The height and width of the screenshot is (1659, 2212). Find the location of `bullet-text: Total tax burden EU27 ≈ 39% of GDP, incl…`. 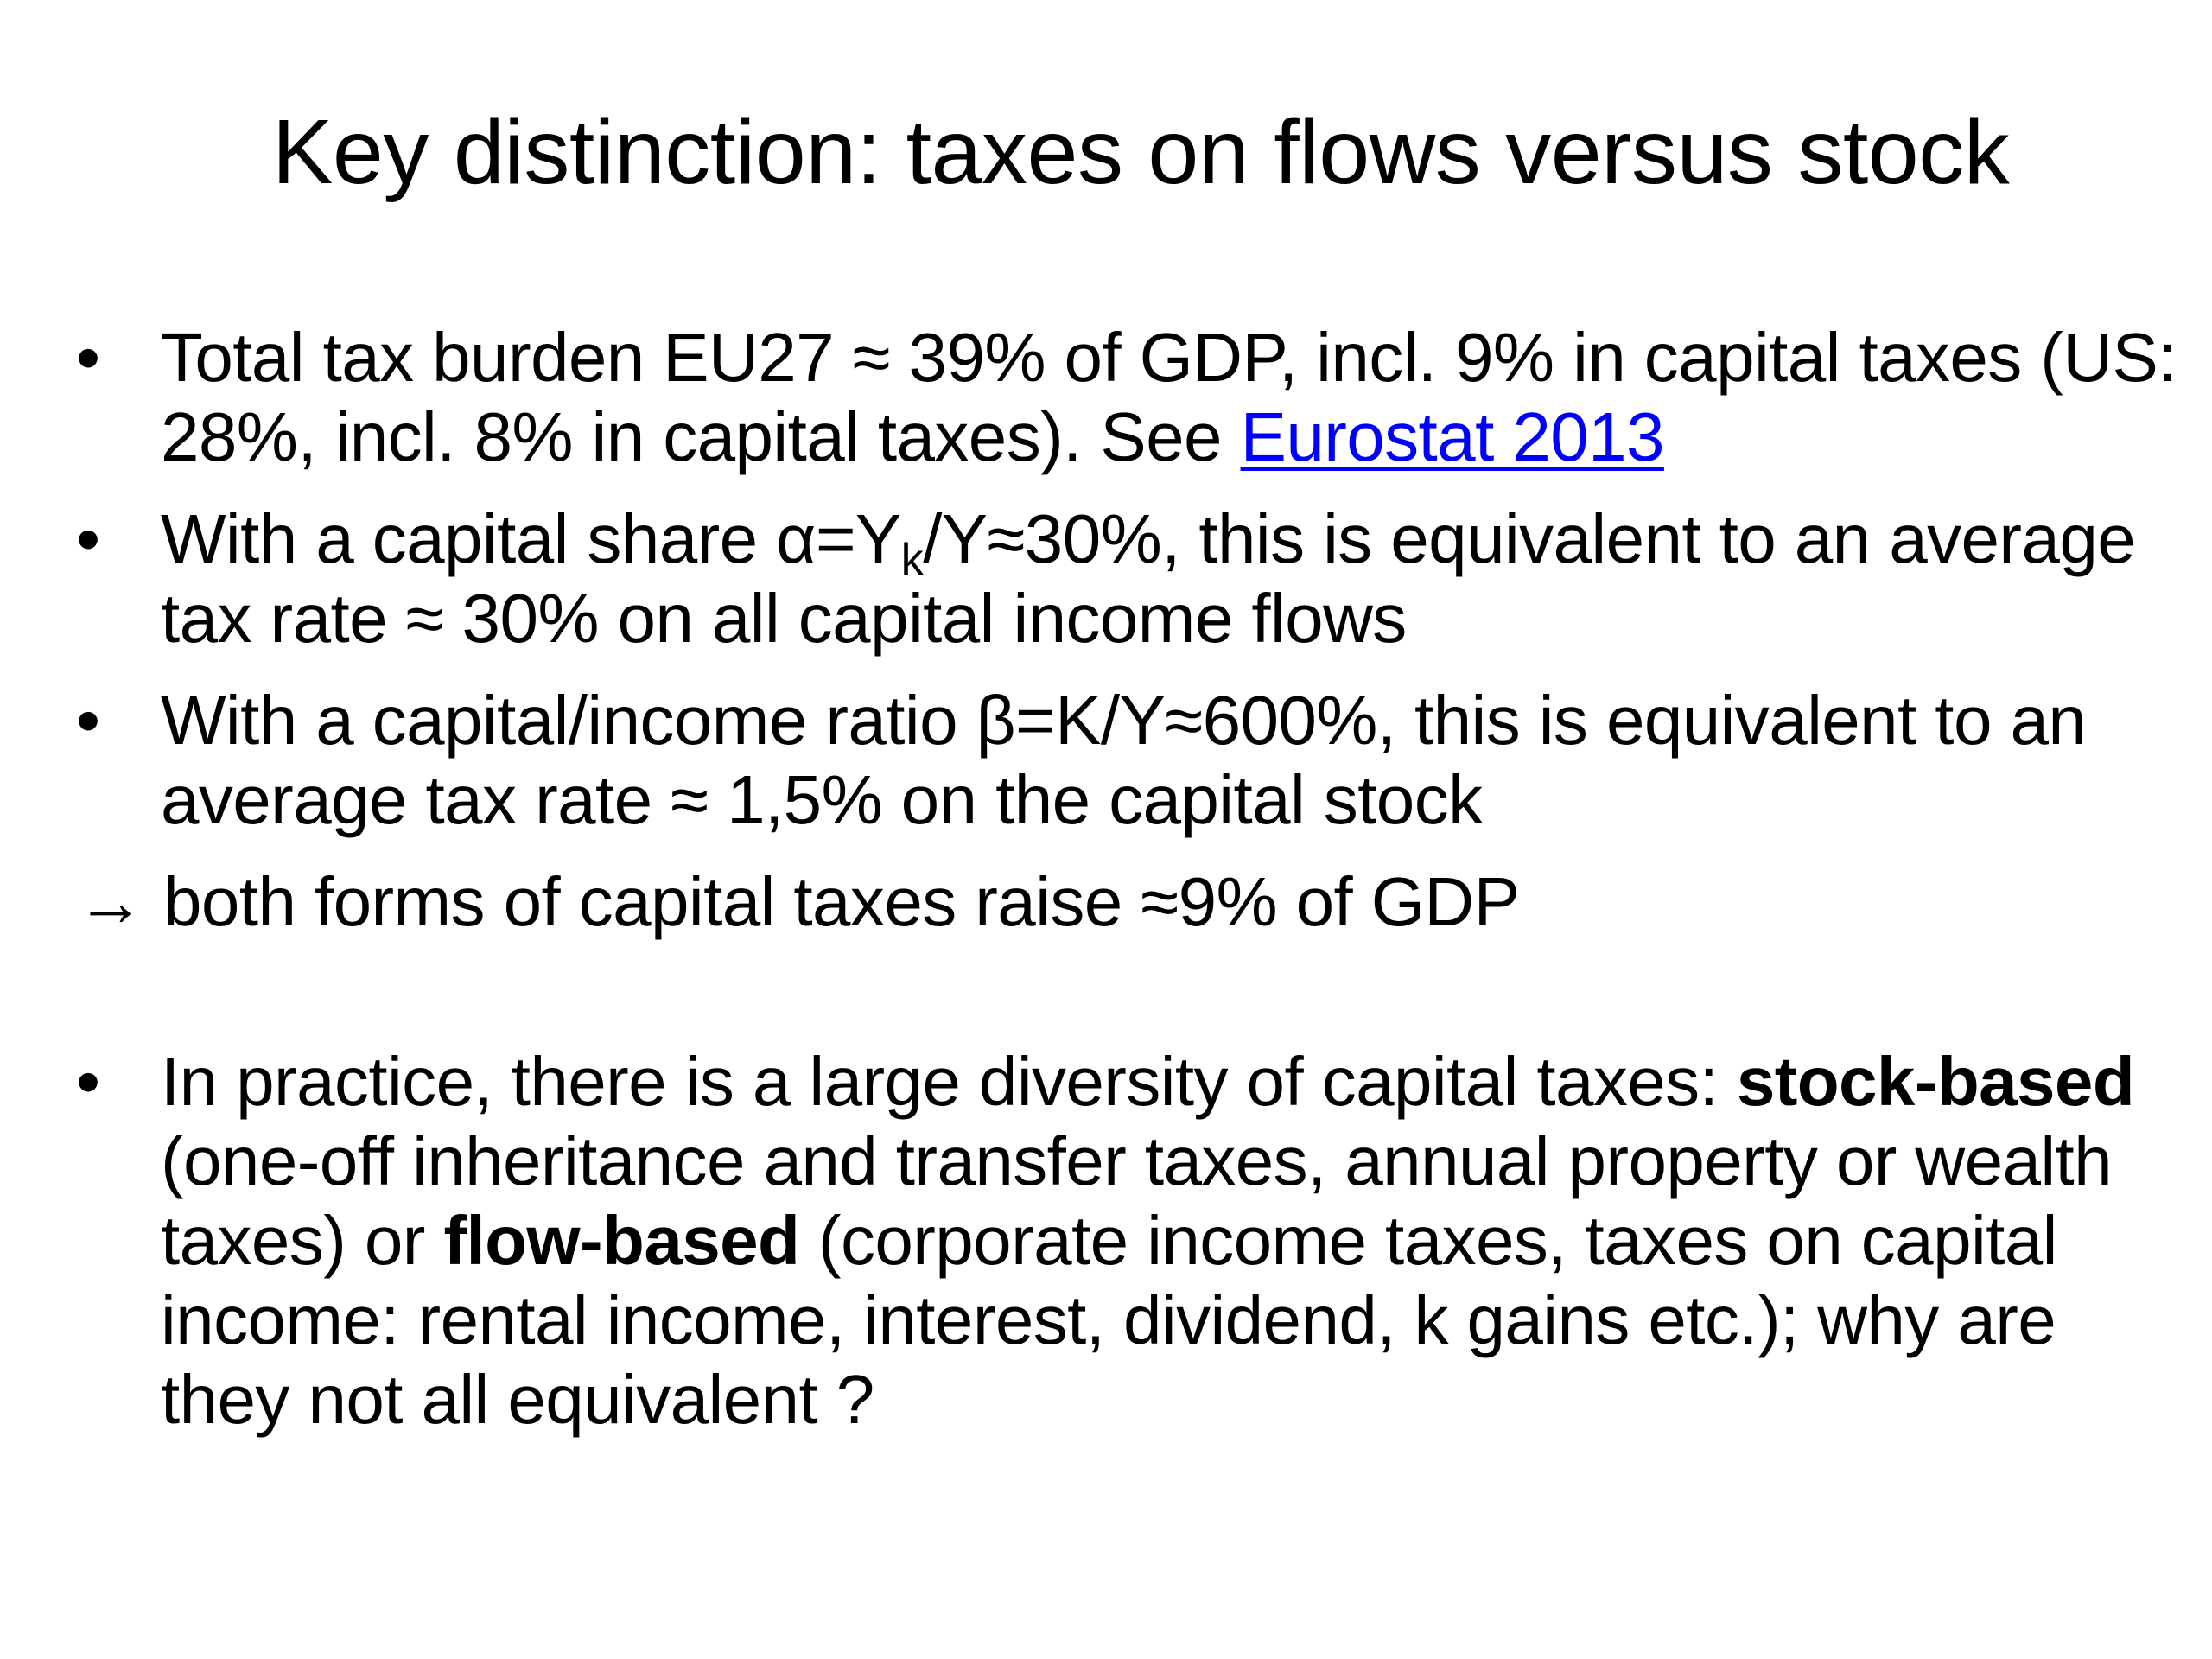

bullet-text: Total tax burden EU27 ≈ 39% of GDP, incl… is located at coordinates (1172, 397).